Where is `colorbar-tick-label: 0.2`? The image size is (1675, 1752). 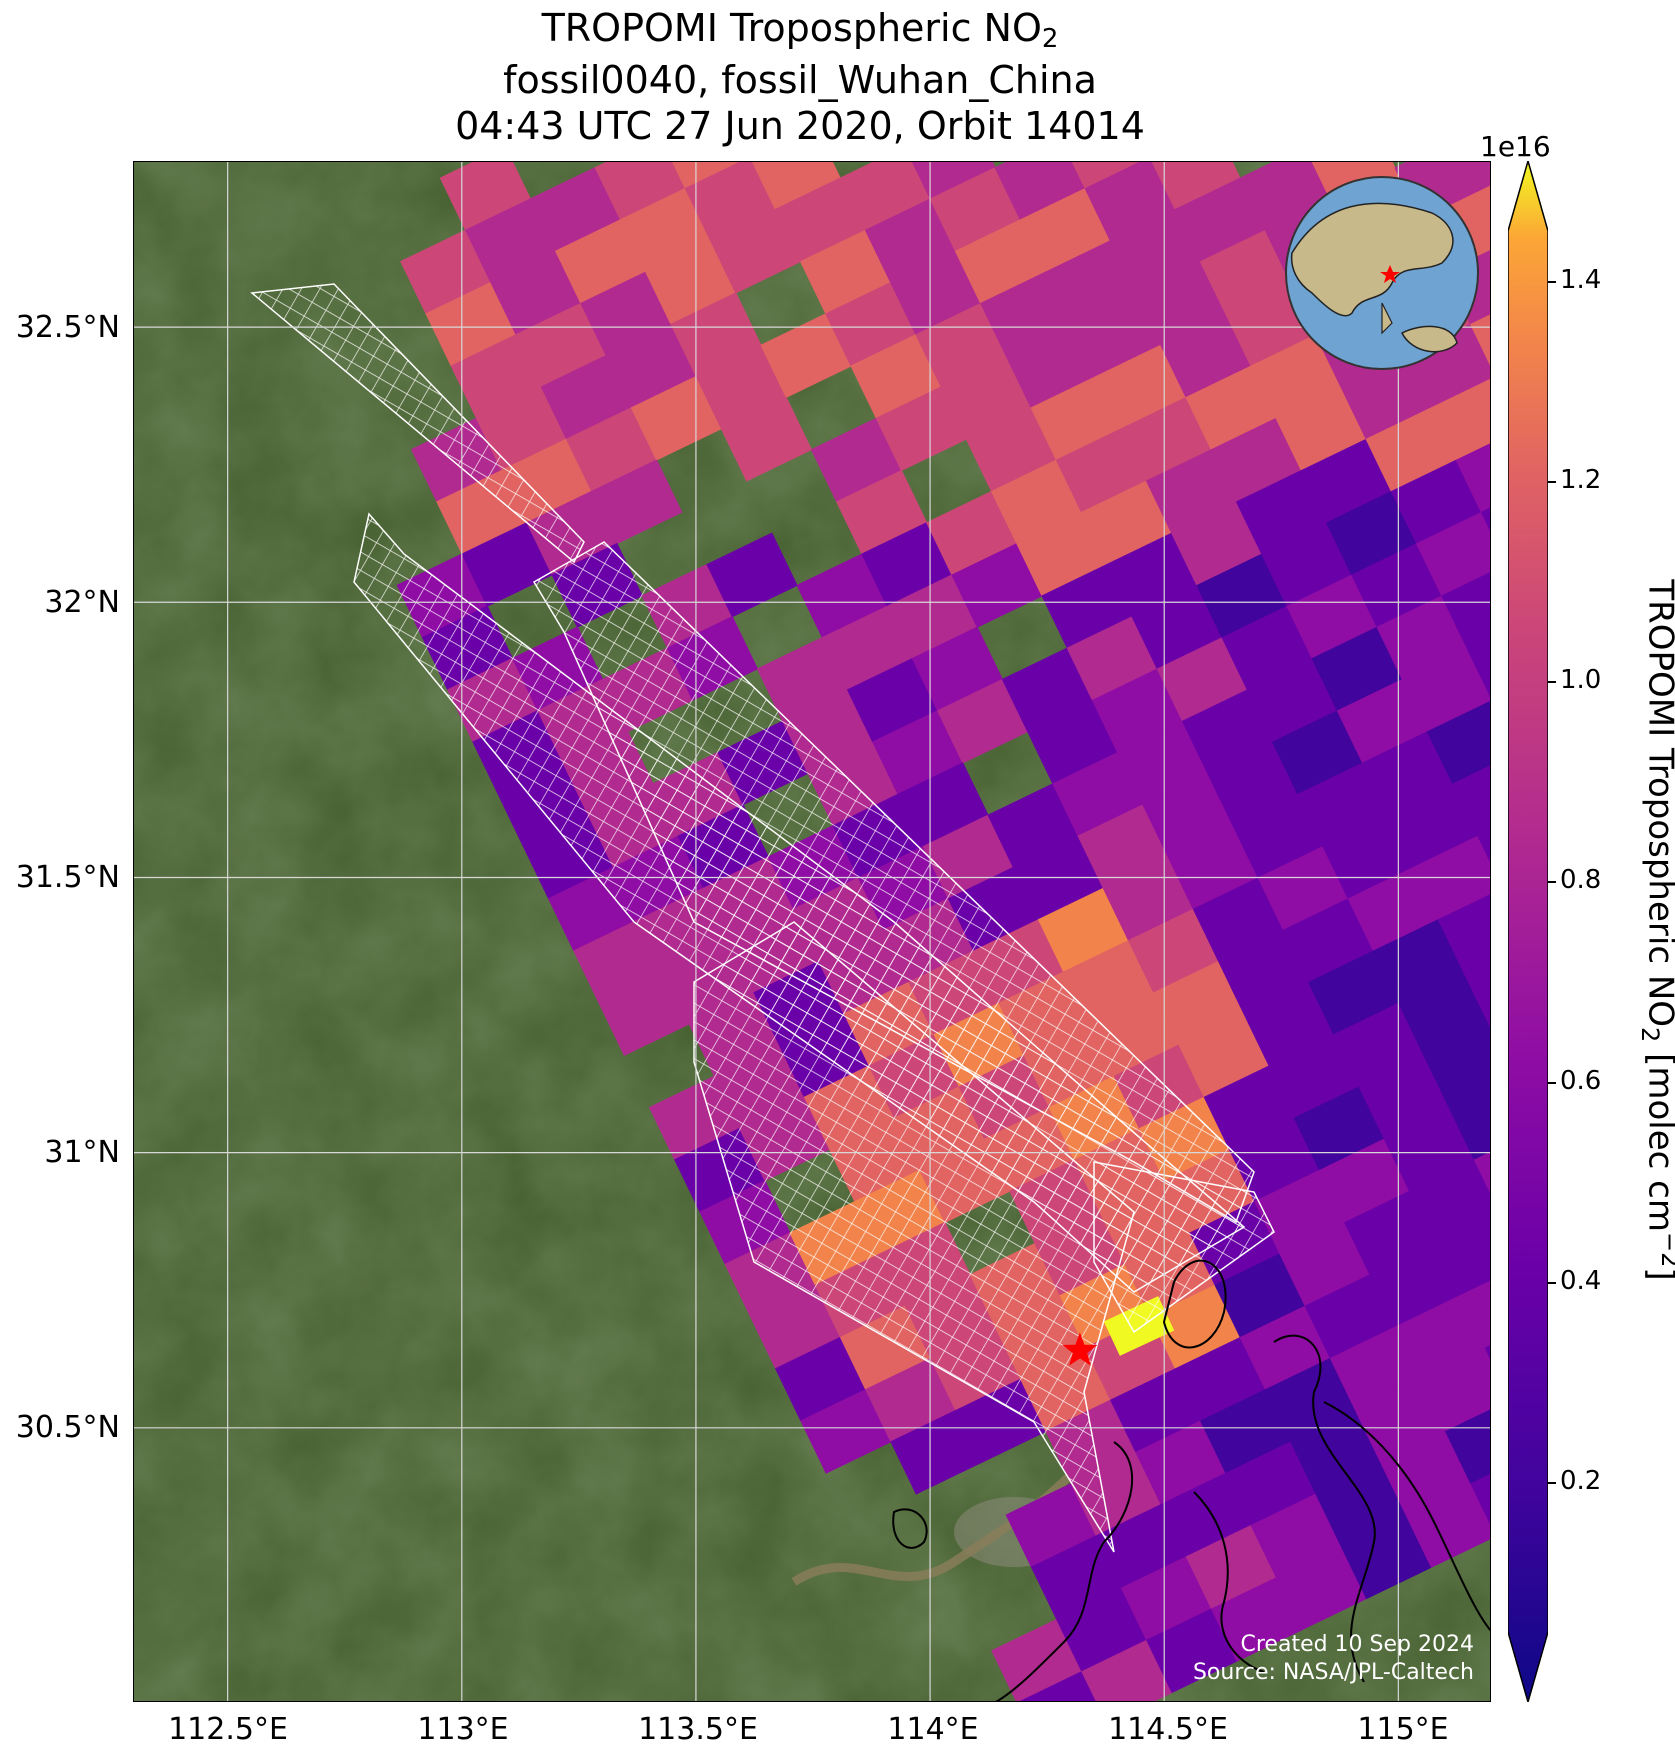 colorbar-tick-label: 0.2 is located at coordinates (1581, 1480).